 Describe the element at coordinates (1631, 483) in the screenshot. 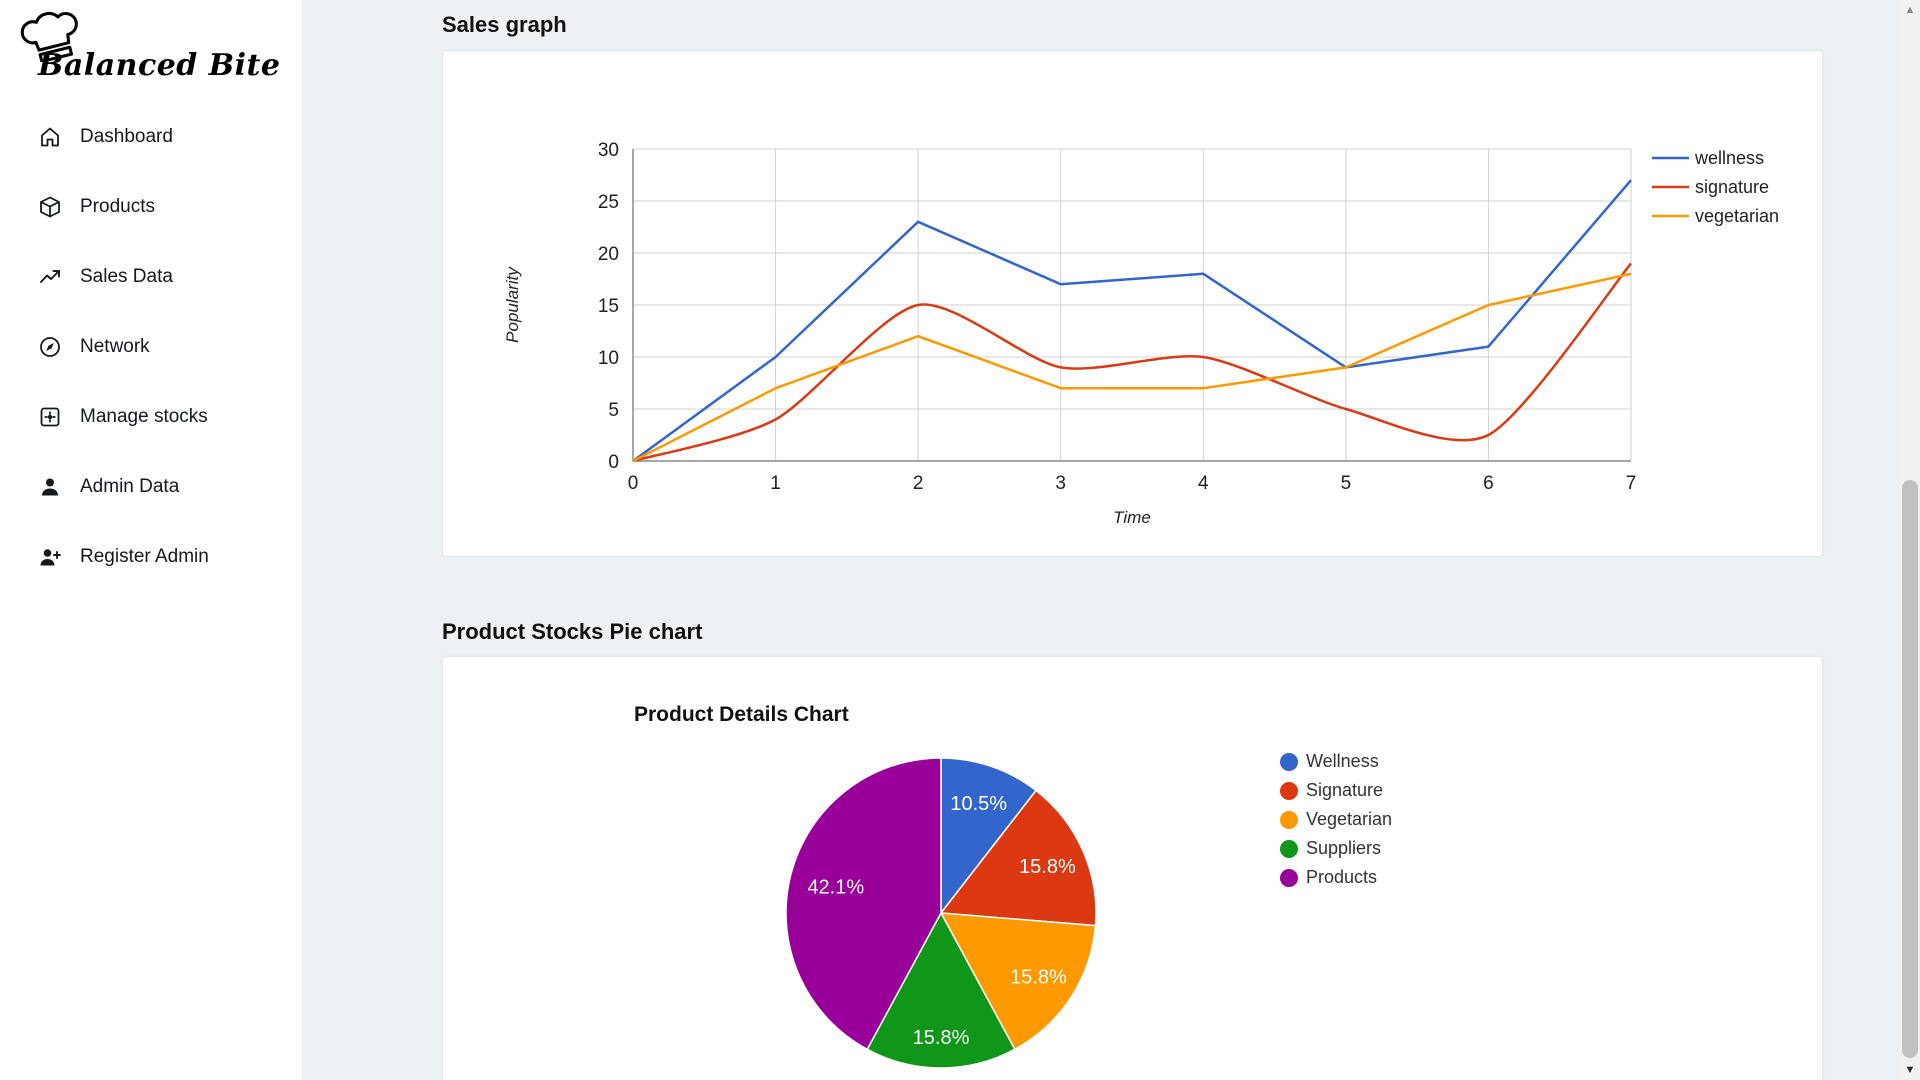

I see `svg-text: 7` at that location.